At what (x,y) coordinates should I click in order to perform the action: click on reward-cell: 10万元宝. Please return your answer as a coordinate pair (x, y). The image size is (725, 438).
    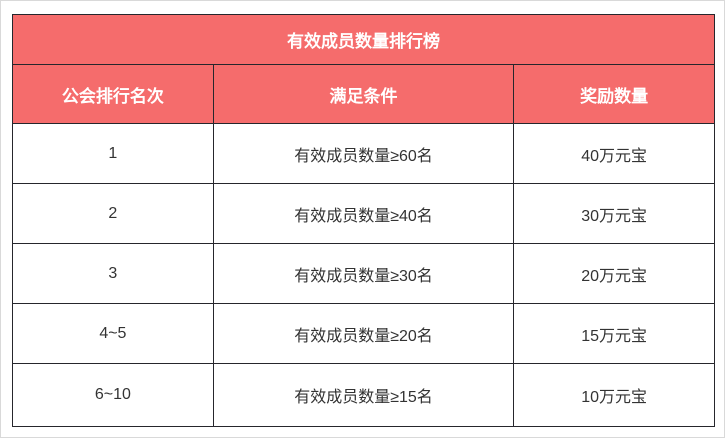
    Looking at the image, I should click on (614, 395).